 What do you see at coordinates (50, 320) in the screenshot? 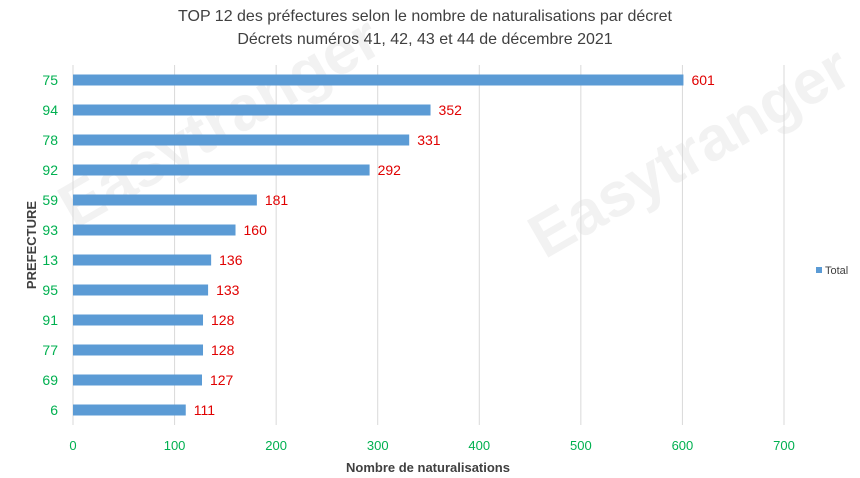
I see `category-label: 91` at bounding box center [50, 320].